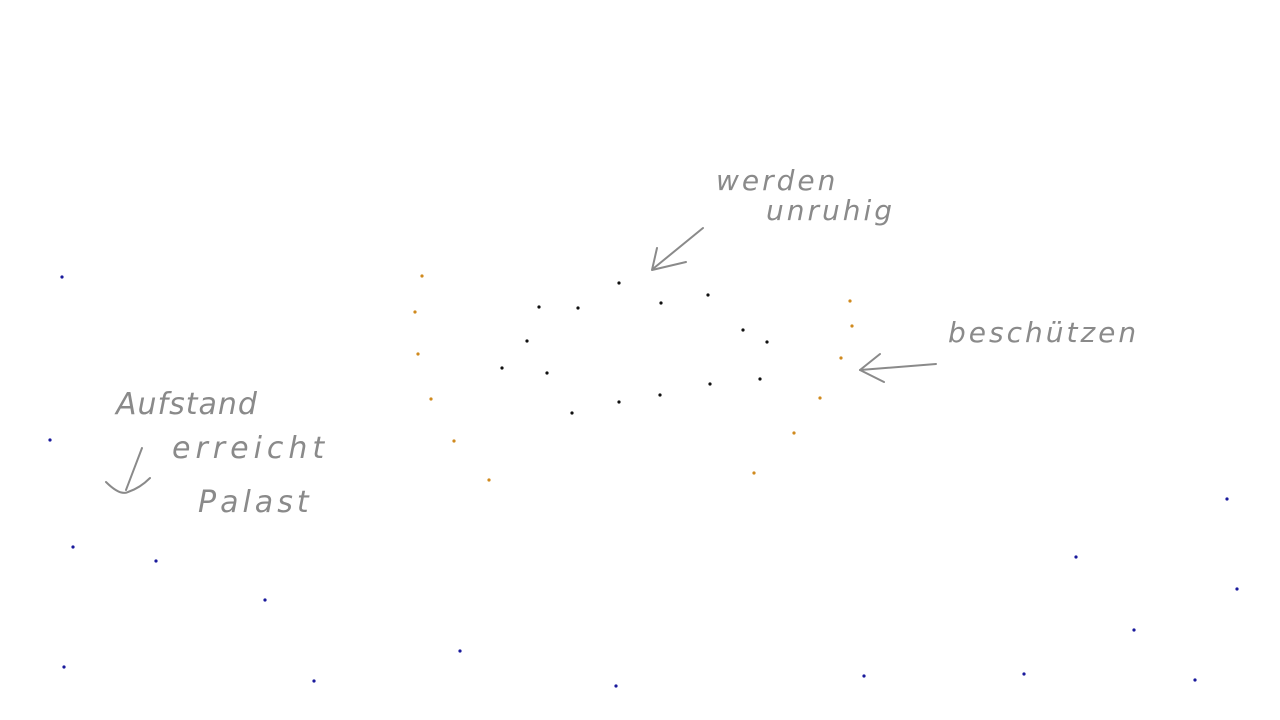 This screenshot has height=720, width=1280. Describe the element at coordinates (1043, 332) in the screenshot. I see `annotation-beschuetzen: beschützen` at that location.